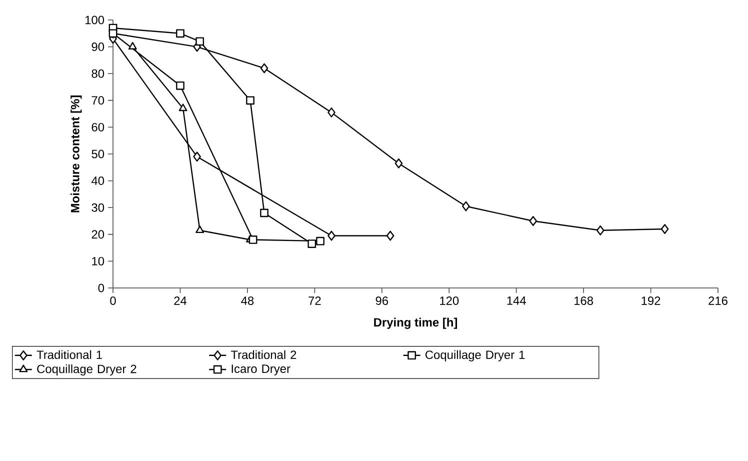 The height and width of the screenshot is (461, 748). I want to click on x-tick-label: 192, so click(651, 300).